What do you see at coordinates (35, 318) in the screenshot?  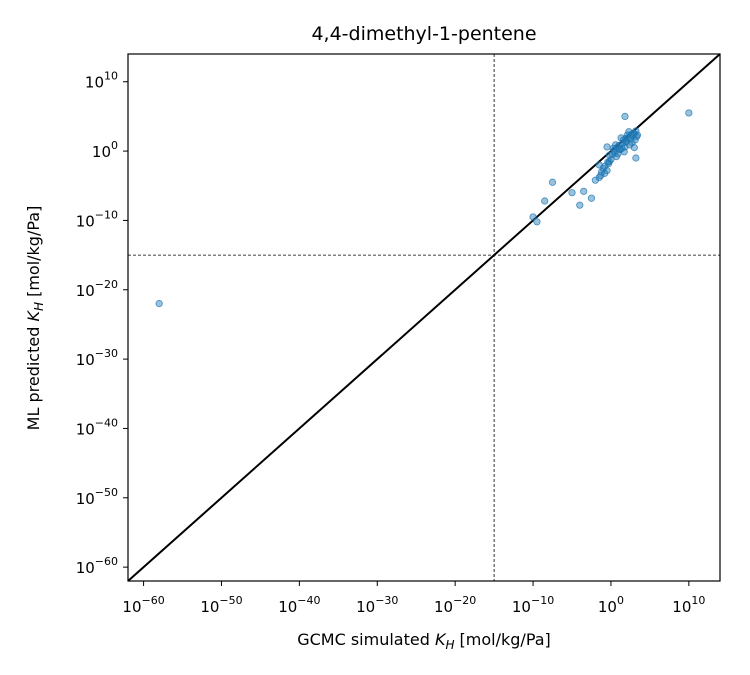 I see `y-axis-label: ML predicted KH [mol/kg/Pa]` at bounding box center [35, 318].